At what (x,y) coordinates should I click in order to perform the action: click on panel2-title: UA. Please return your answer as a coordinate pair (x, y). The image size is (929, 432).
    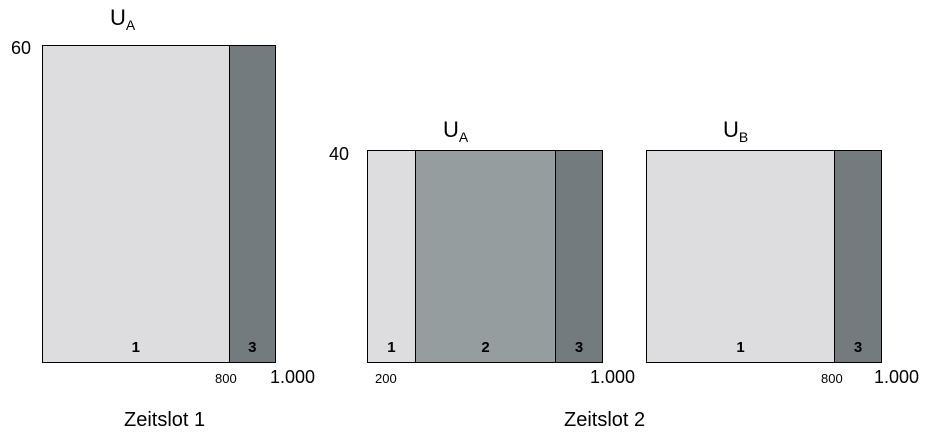
    Looking at the image, I should click on (455, 131).